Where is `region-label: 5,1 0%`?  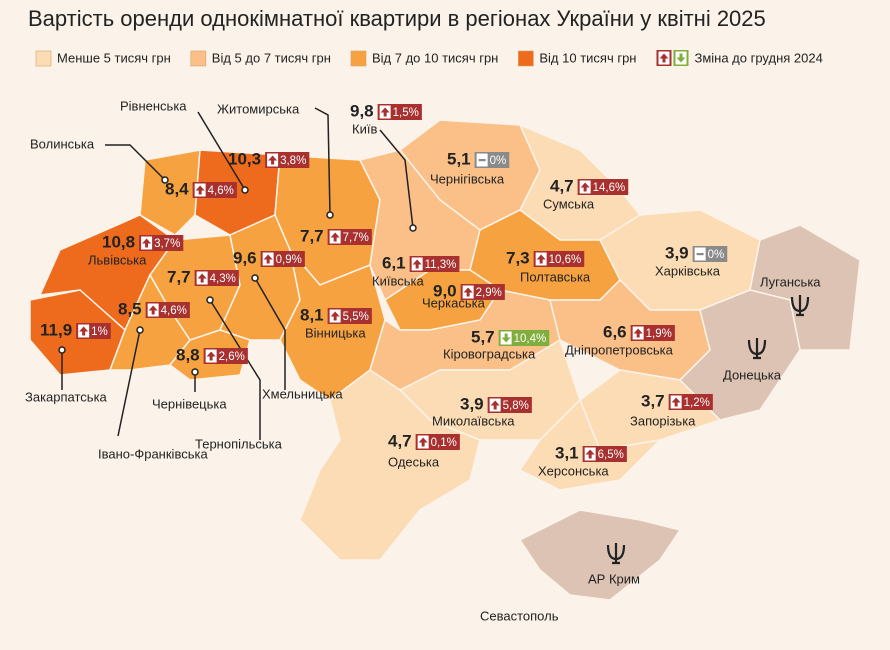 region-label: 5,1 0% is located at coordinates (478, 158).